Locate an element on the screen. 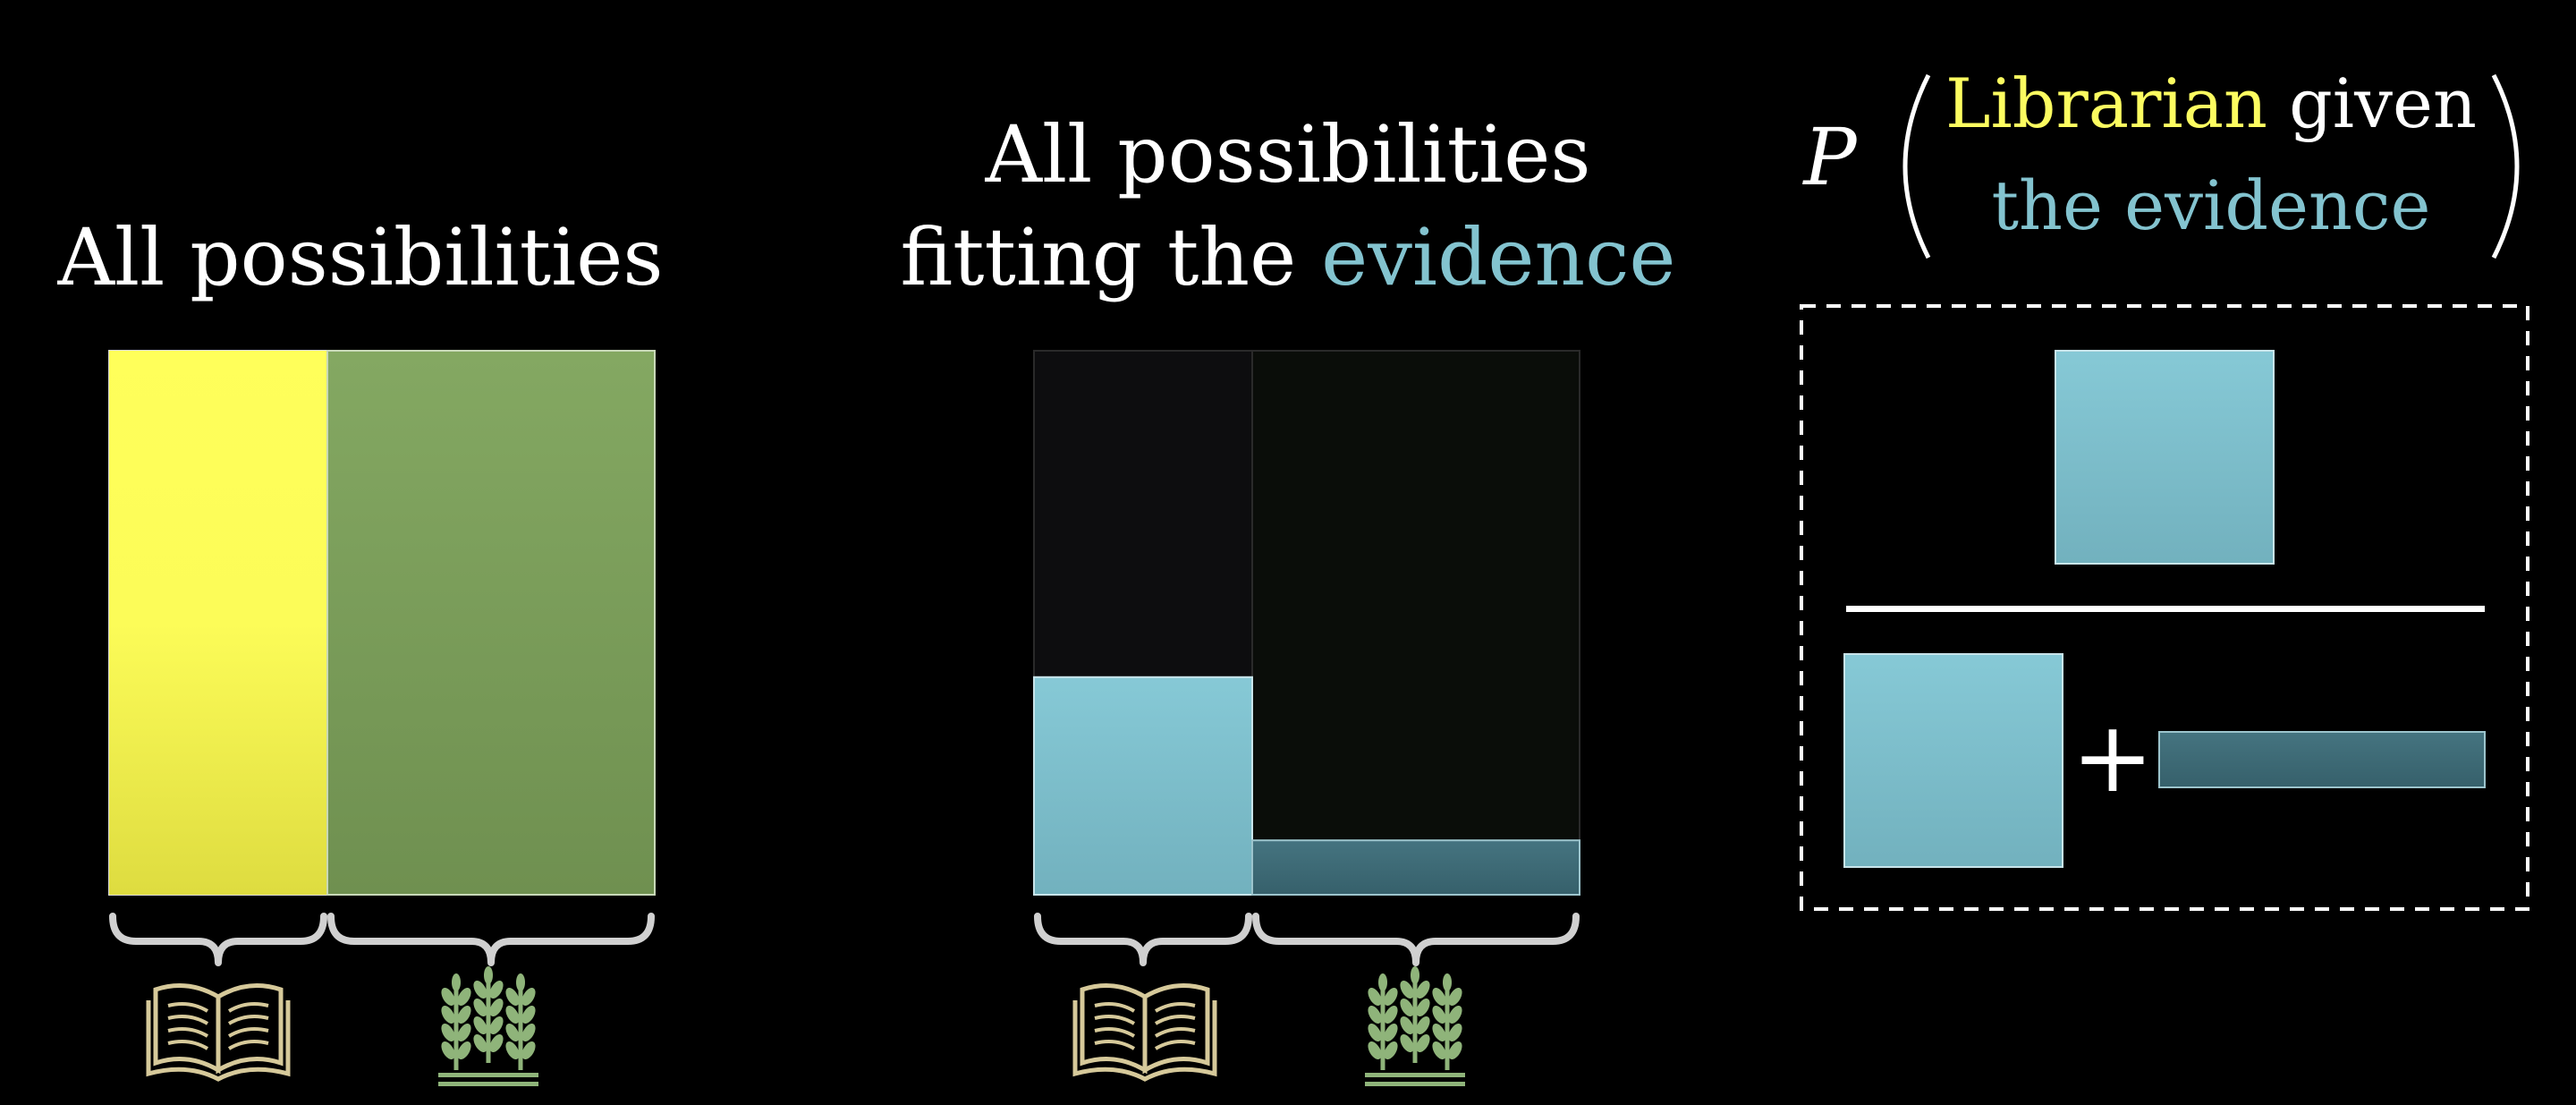  panel-evidence-title-line2: fitting the evidence is located at coordinates (1287, 257).